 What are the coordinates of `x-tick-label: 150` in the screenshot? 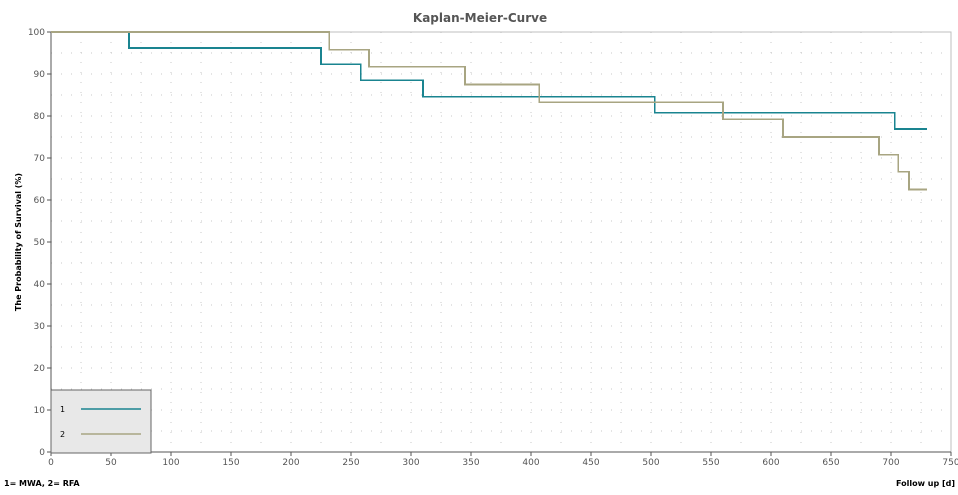 It's located at (230, 463).